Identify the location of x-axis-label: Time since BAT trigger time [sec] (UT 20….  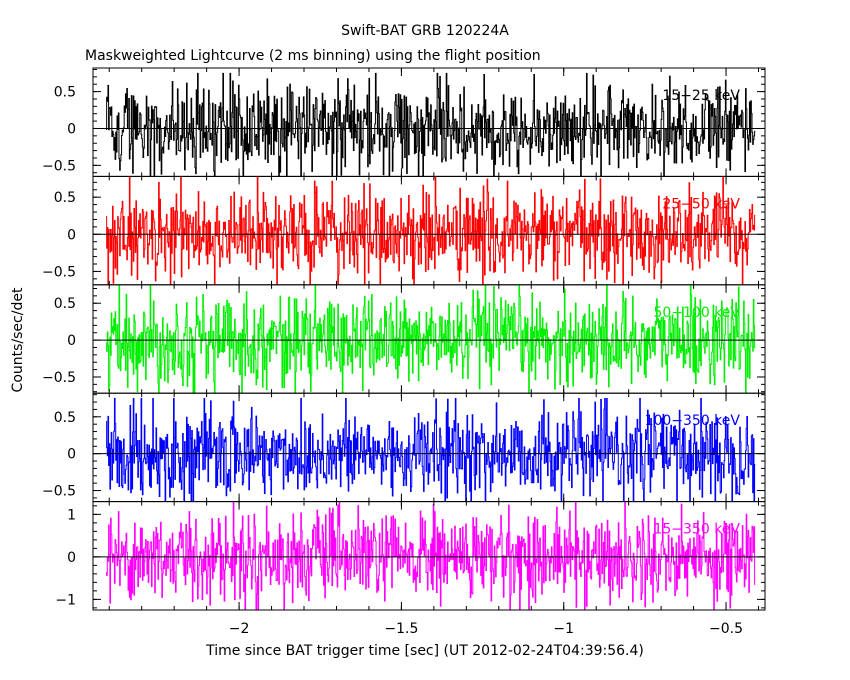
(424, 651).